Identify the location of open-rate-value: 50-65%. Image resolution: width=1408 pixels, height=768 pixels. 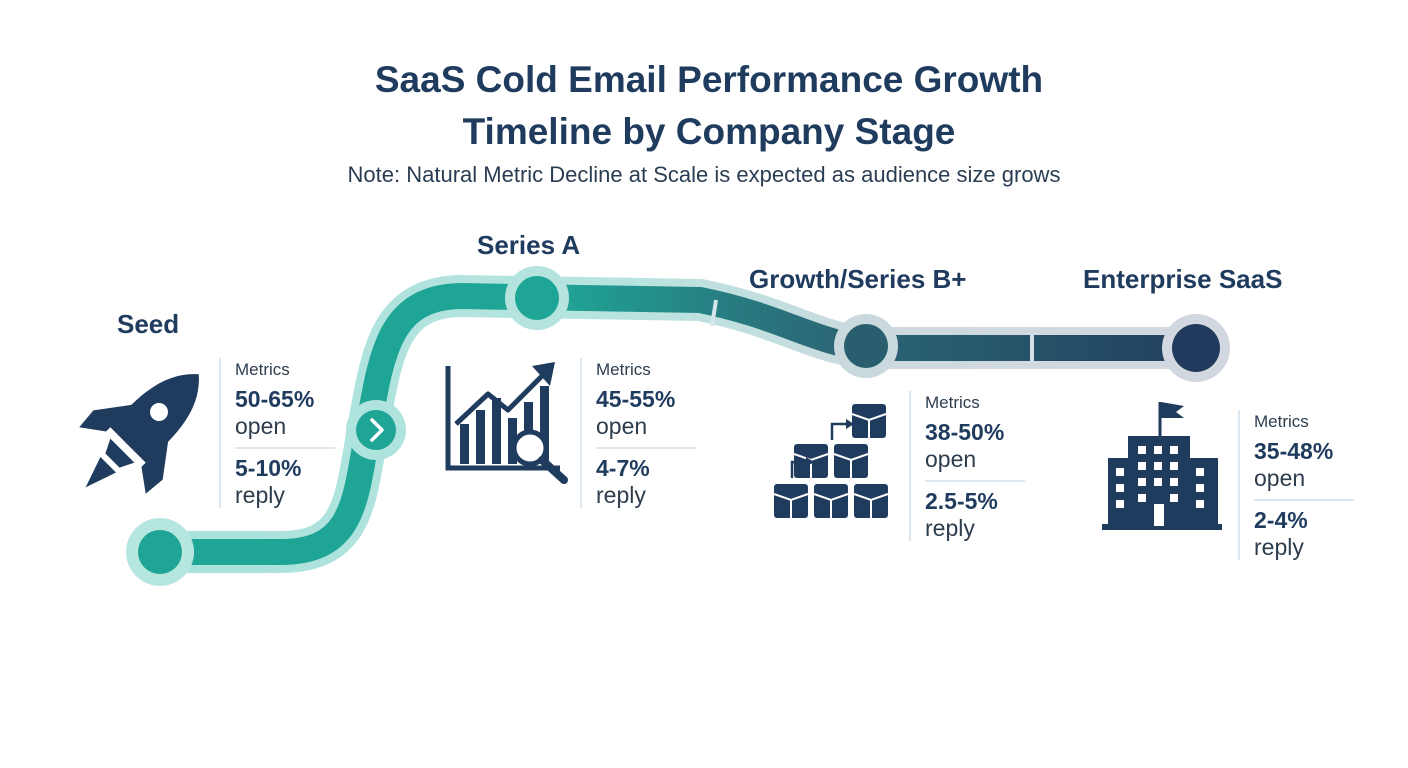
(275, 399).